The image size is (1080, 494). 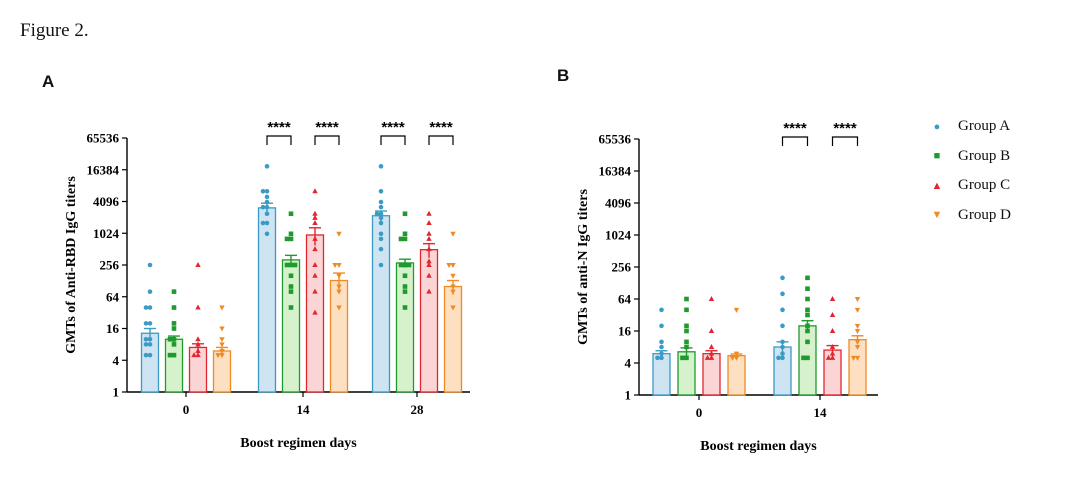 I want to click on panel-b-x-axis-label: Boost regimen days, so click(x=758, y=446).